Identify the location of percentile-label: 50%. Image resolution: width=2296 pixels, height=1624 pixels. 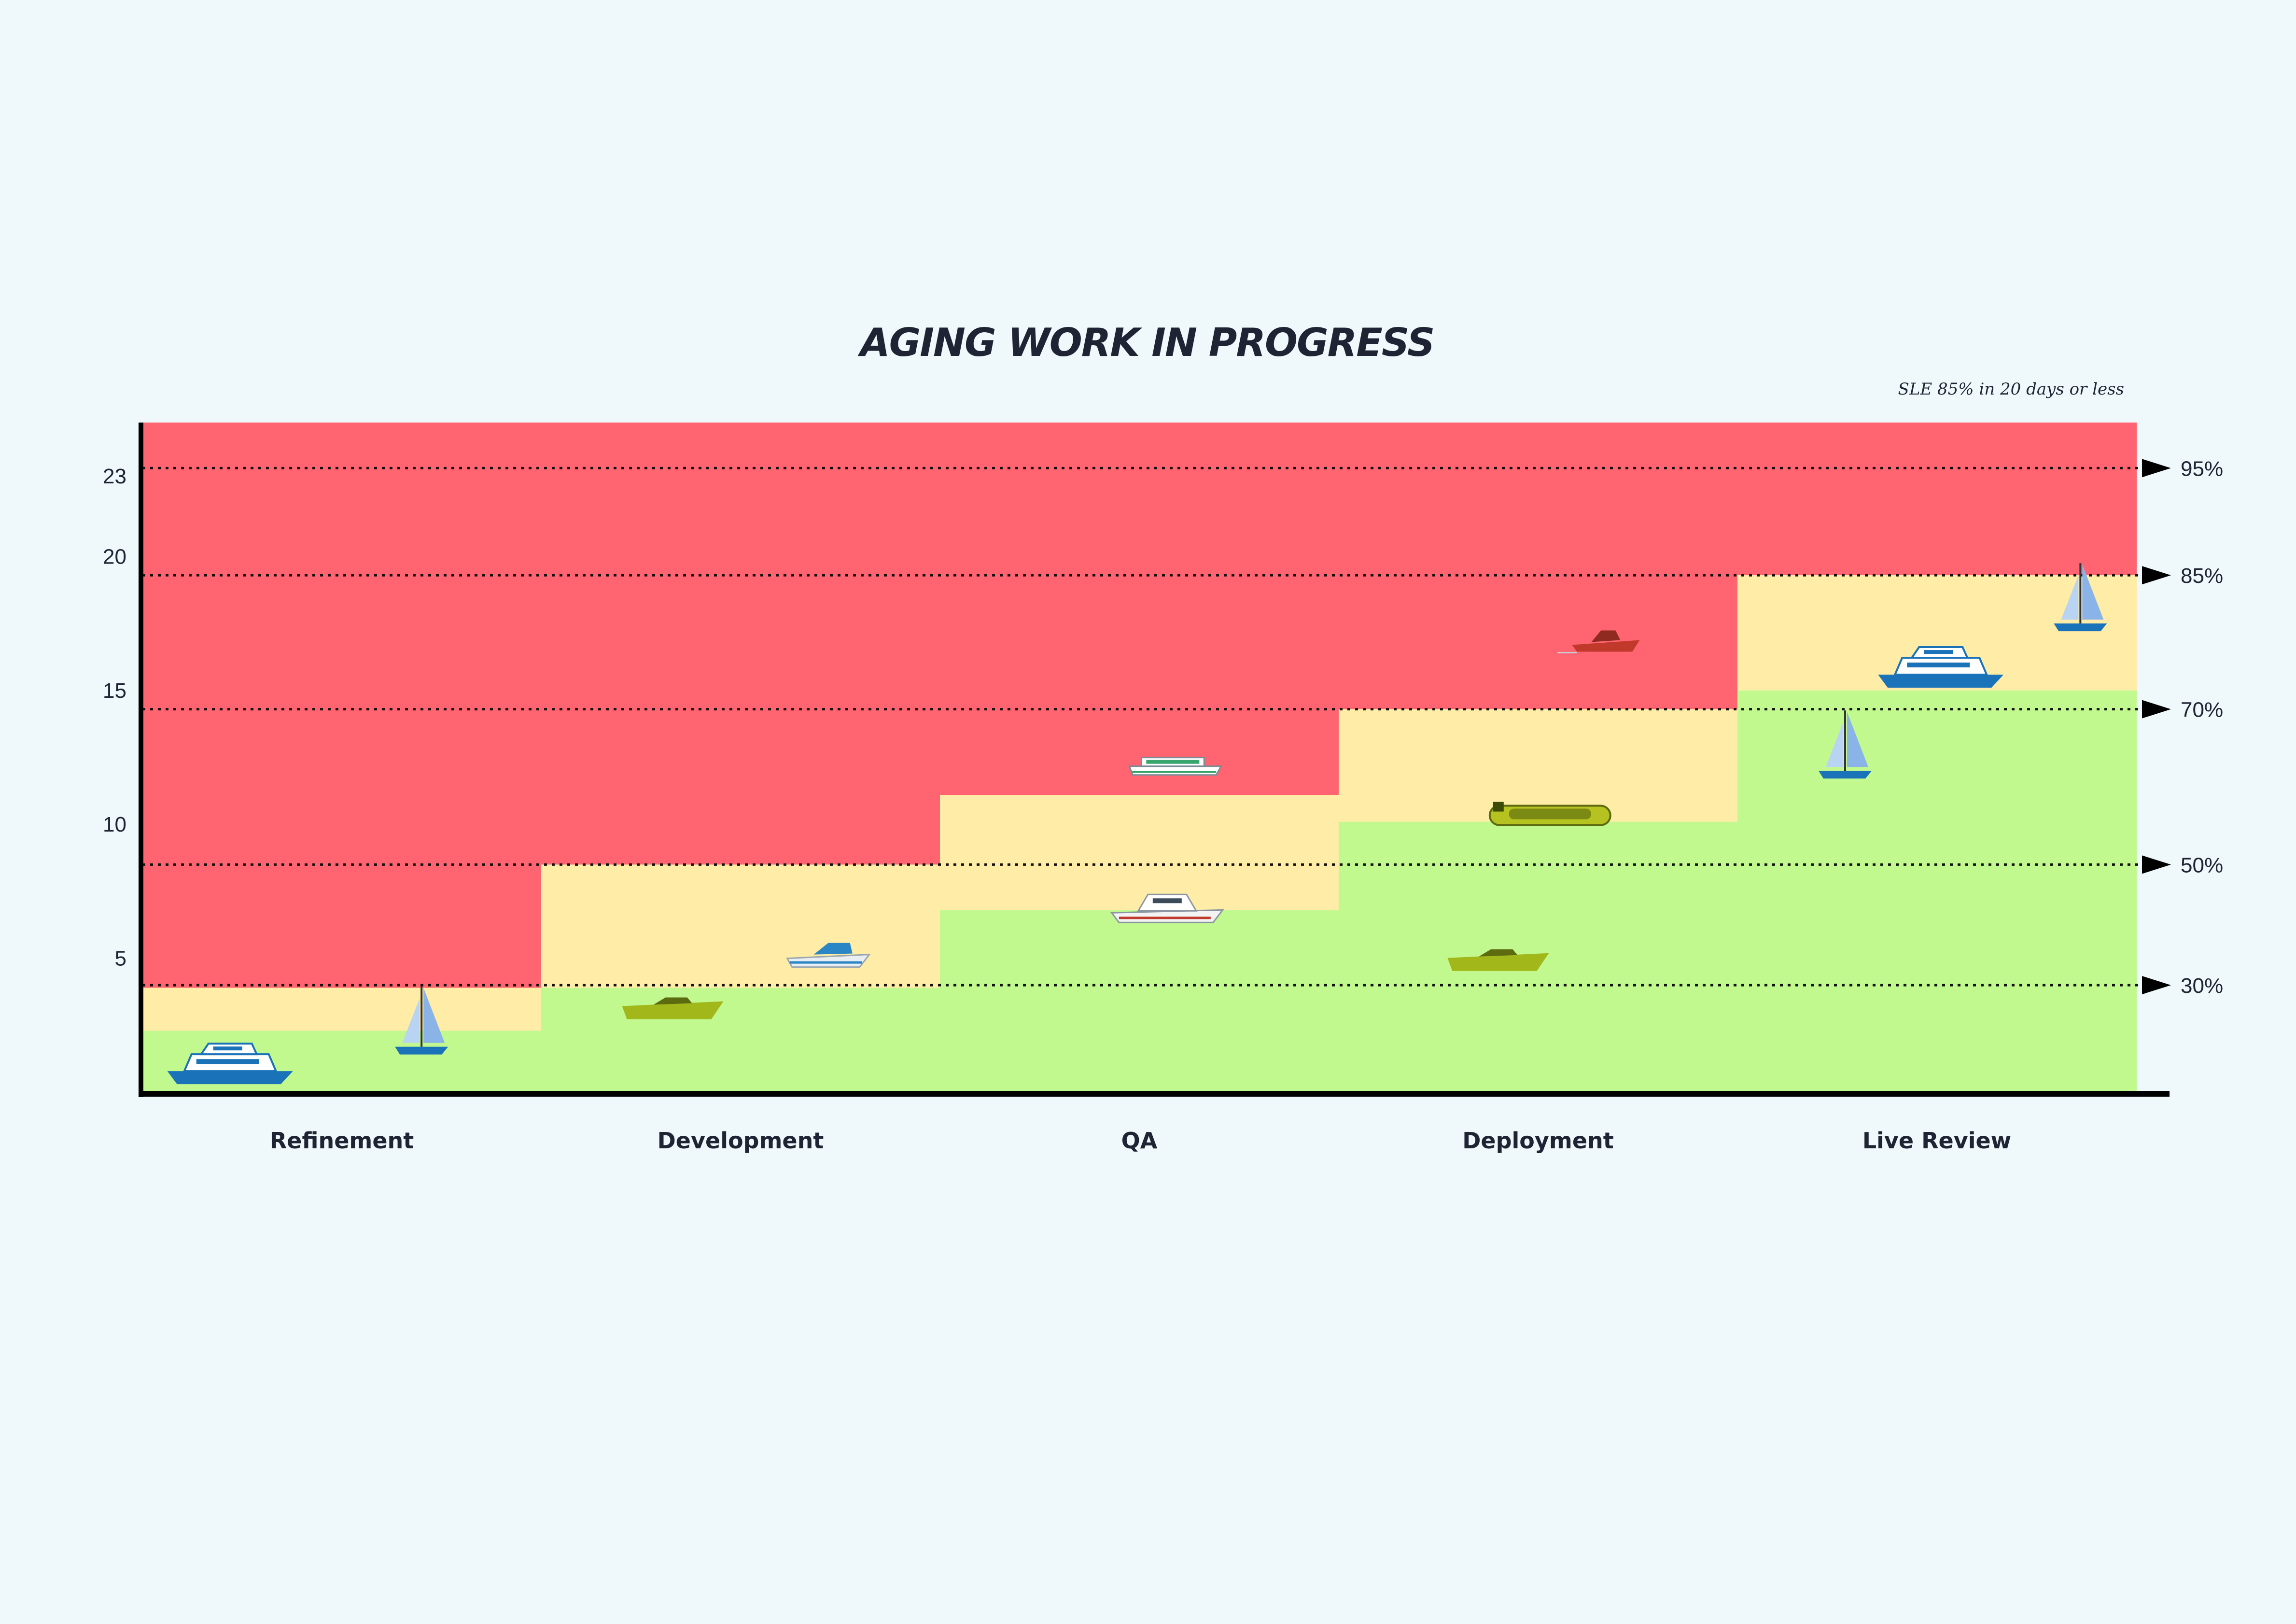
(2202, 865).